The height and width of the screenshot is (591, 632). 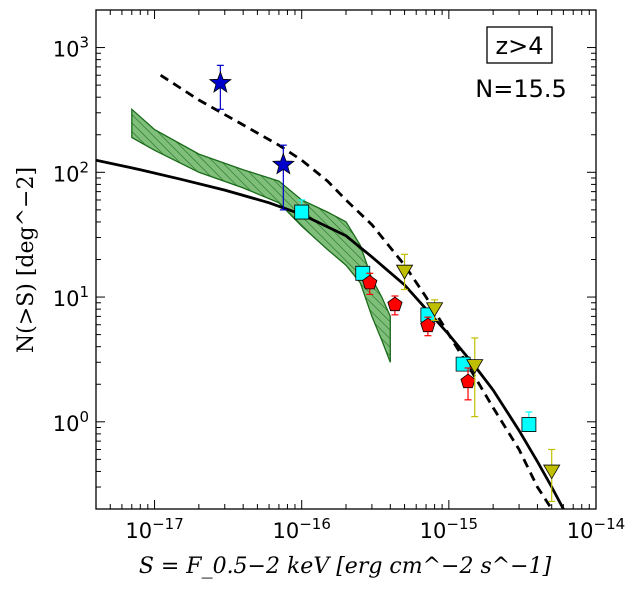 What do you see at coordinates (345, 566) in the screenshot?
I see `x-axis-title: S = F_0.5−2 keV [erg cm^−2 s^−1]` at bounding box center [345, 566].